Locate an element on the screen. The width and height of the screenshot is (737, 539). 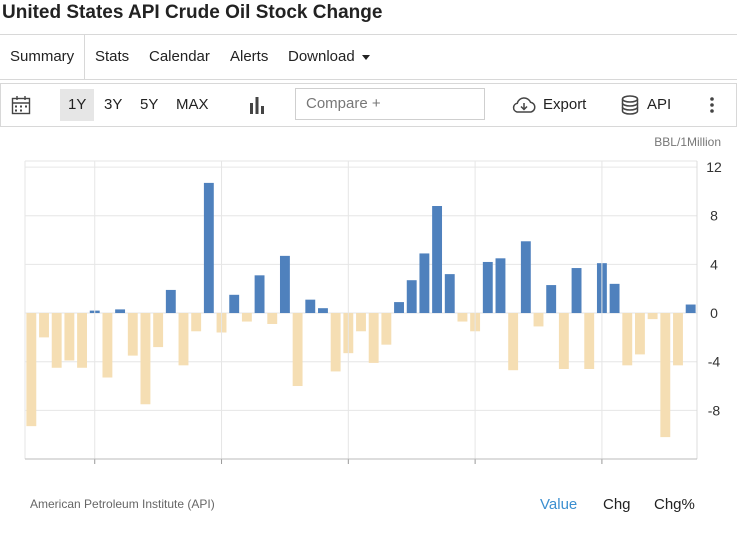
y-tick-label: 0 is located at coordinates (714, 313).